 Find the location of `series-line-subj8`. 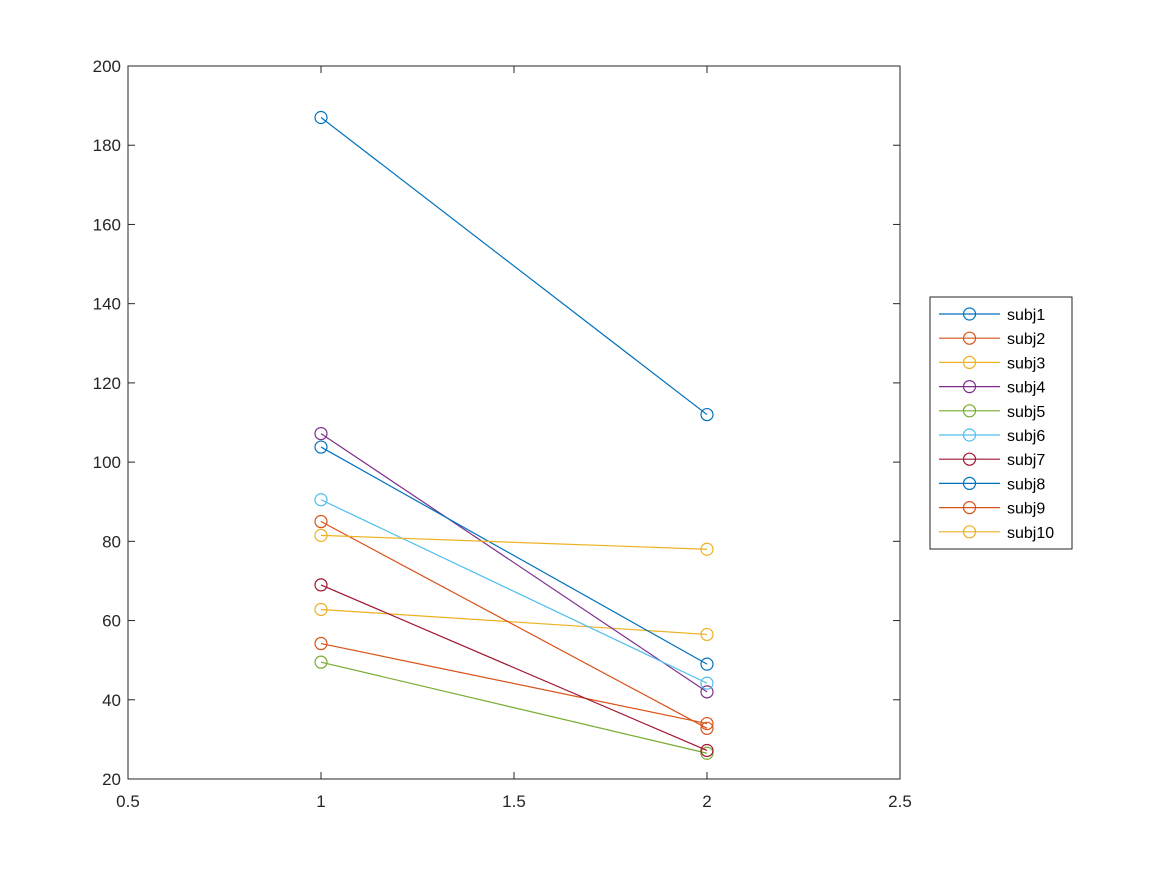

series-line-subj8 is located at coordinates (514, 555).